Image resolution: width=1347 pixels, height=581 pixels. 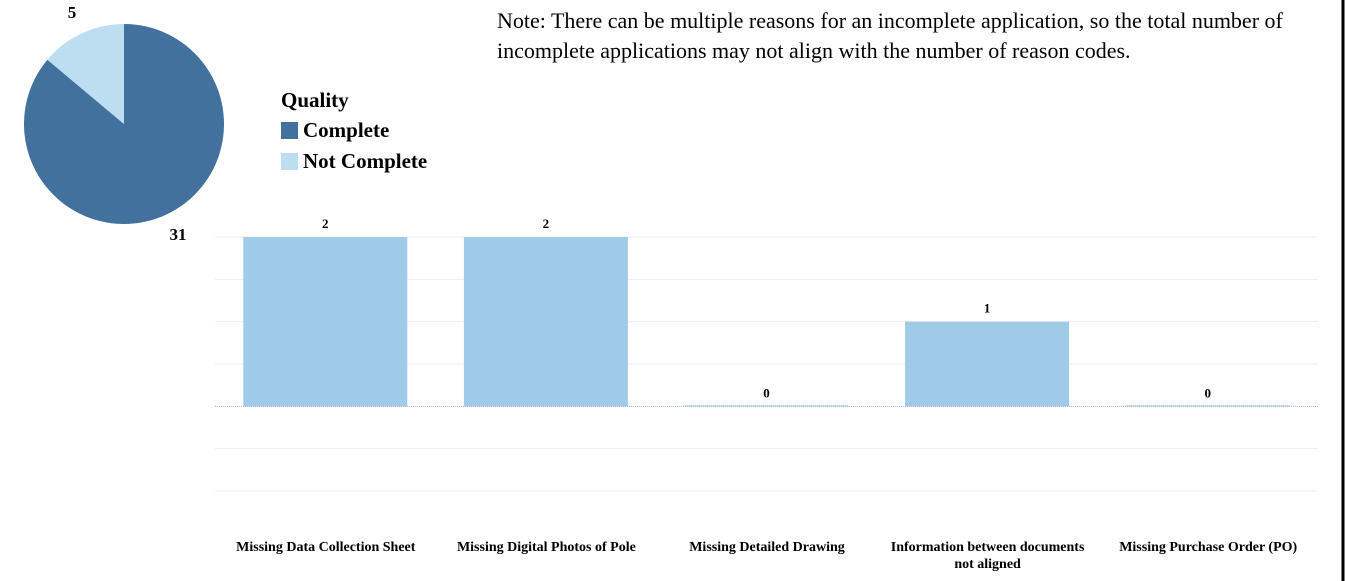 I want to click on legend-label: Complete, so click(x=346, y=130).